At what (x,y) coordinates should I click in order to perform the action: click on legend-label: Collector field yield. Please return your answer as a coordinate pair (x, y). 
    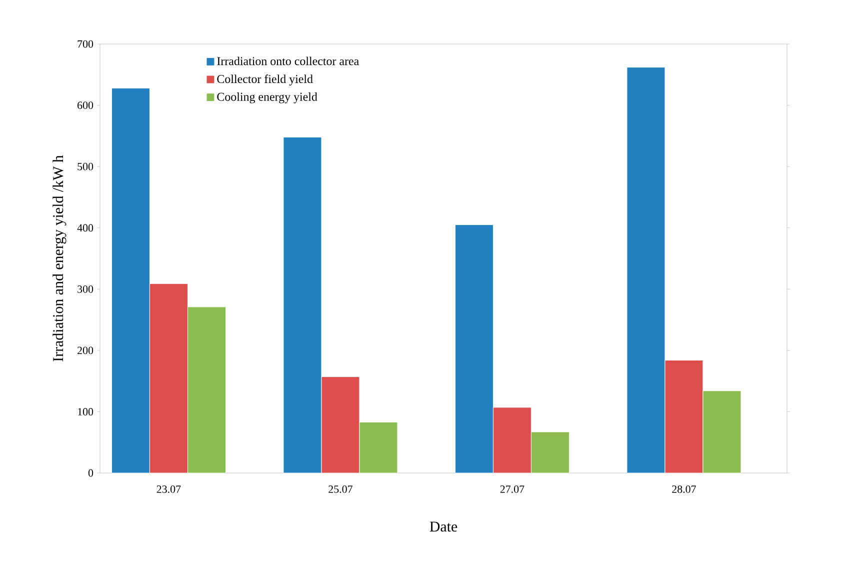
    Looking at the image, I should click on (265, 80).